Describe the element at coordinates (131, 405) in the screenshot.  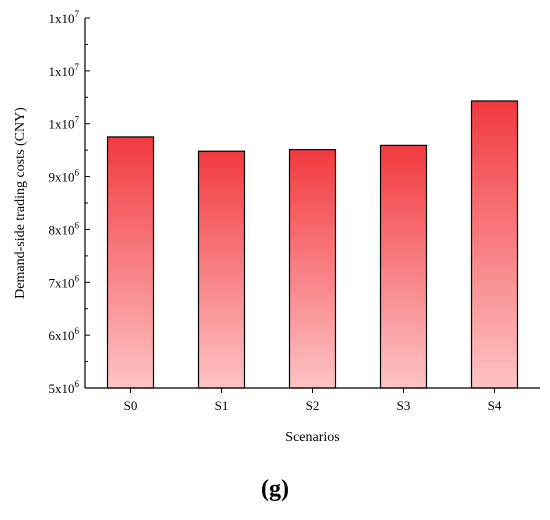
I see `x-tick-label-s0: S0` at that location.